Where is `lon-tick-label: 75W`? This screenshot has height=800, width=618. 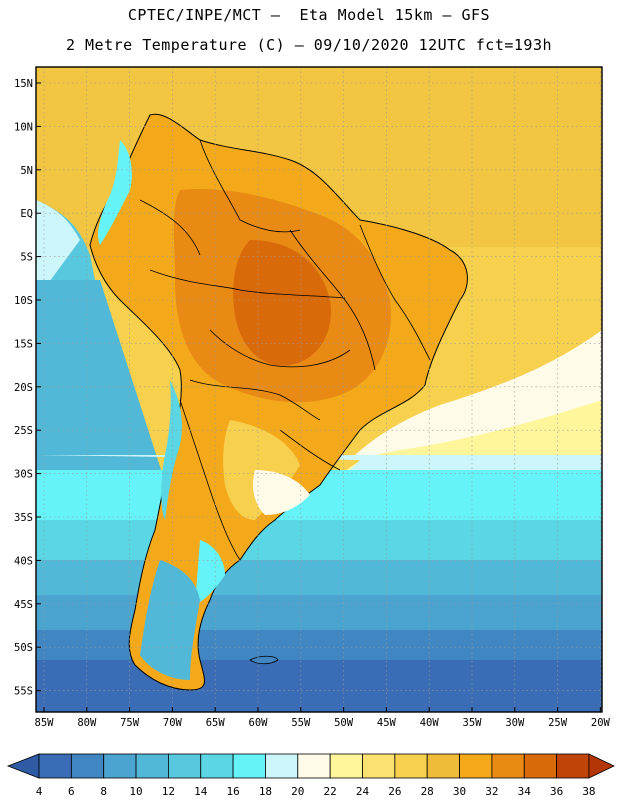 lon-tick-label: 75W is located at coordinates (130, 723).